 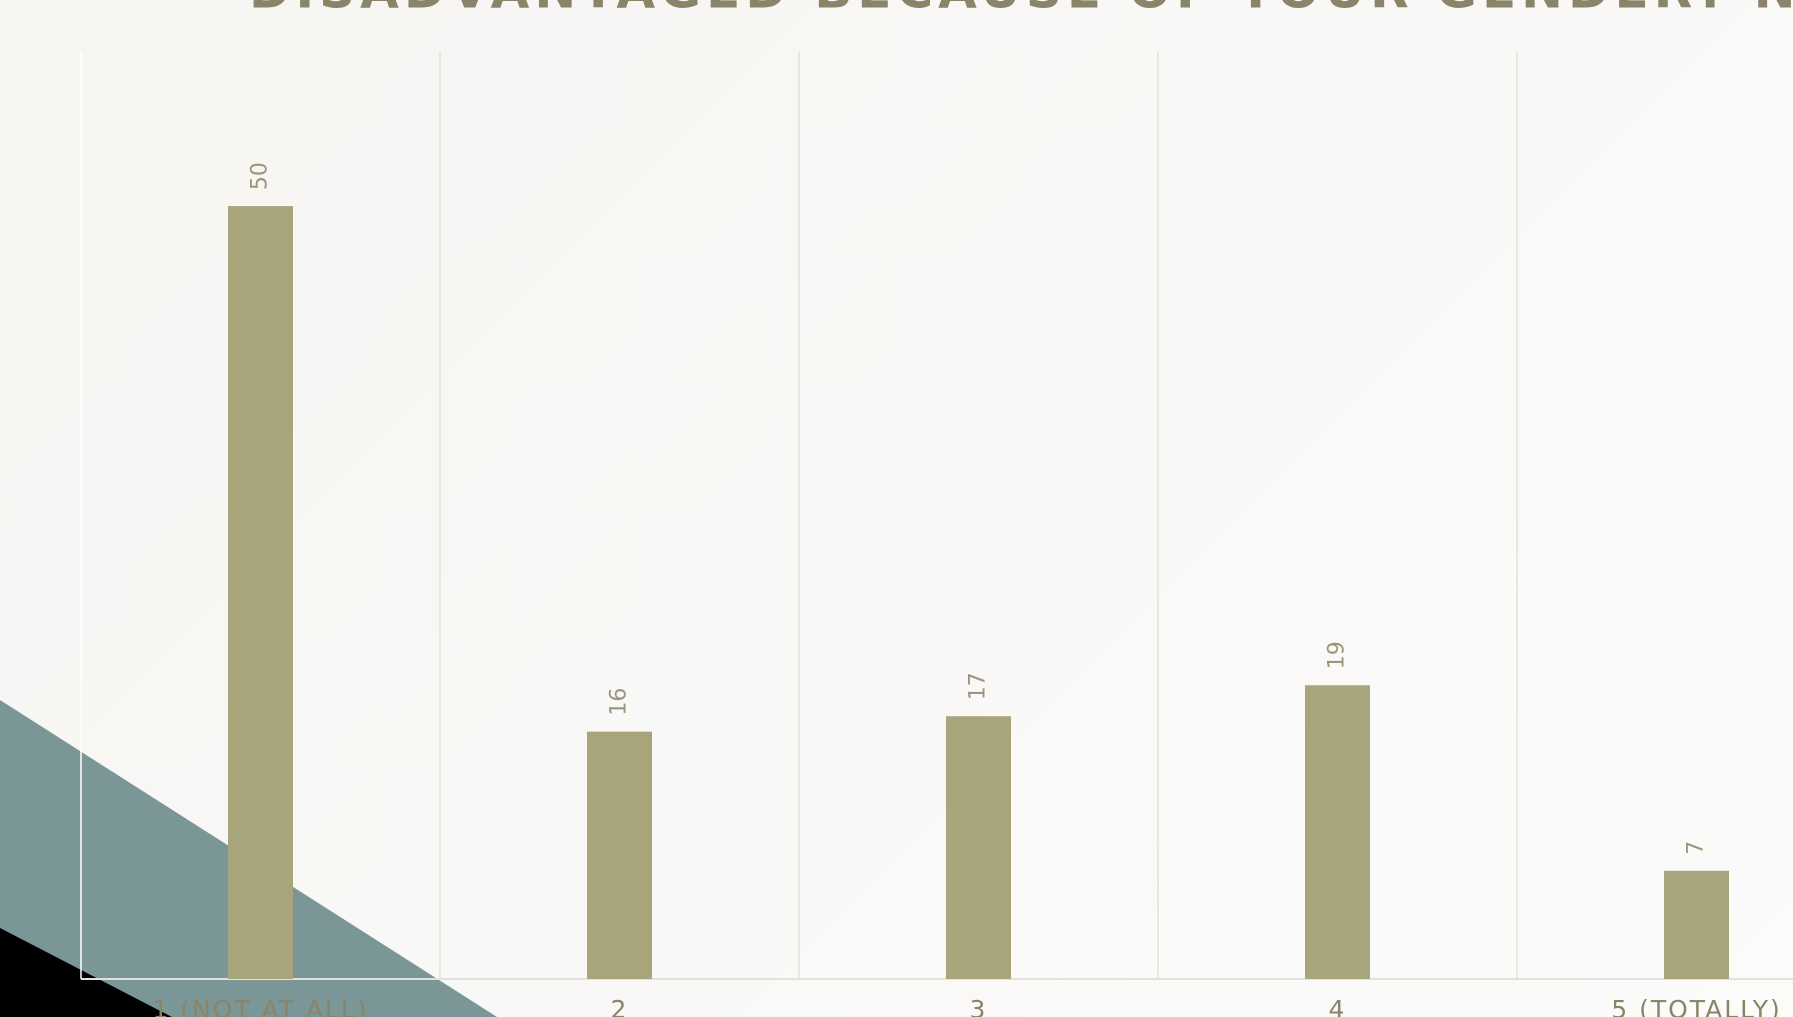 I want to click on x-tick-label: 4, so click(x=1338, y=1006).